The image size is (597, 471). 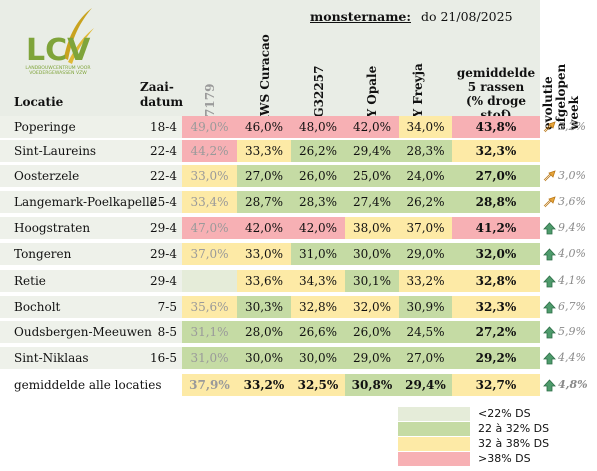 What do you see at coordinates (549, 126) in the screenshot?
I see `arrow-up-right-icon` at bounding box center [549, 126].